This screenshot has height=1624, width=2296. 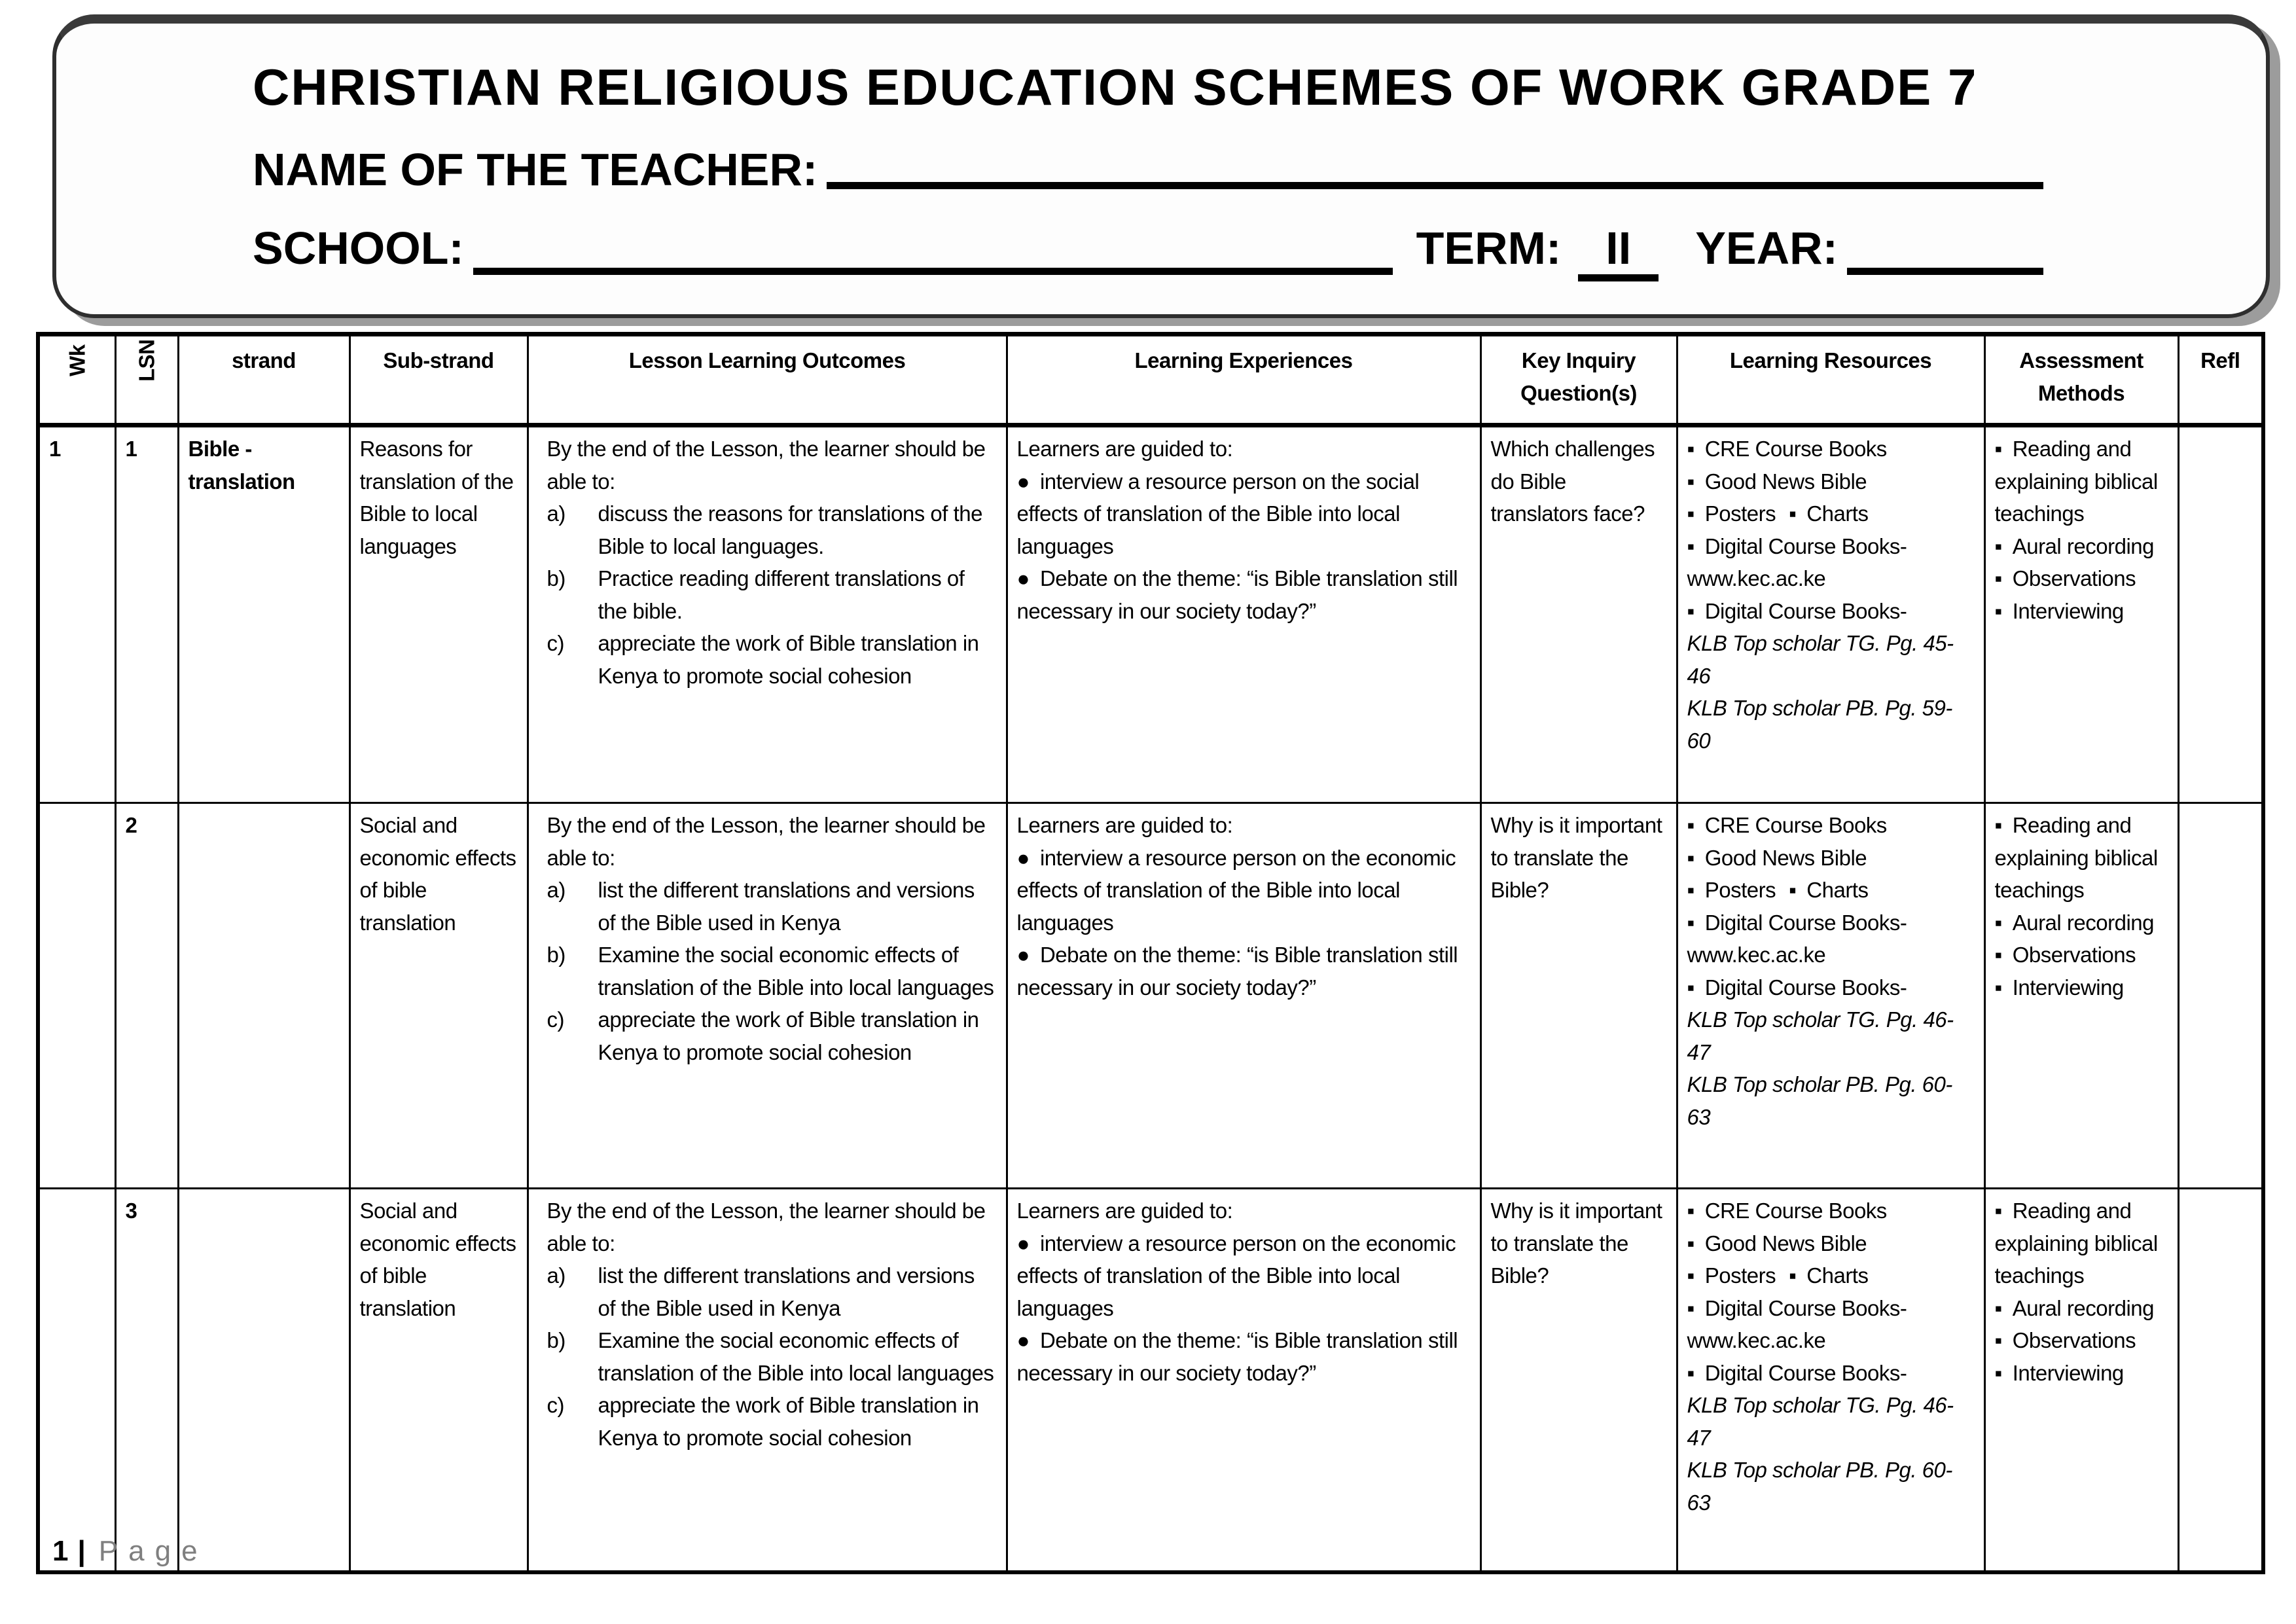 What do you see at coordinates (60, 1551) in the screenshot?
I see `page-number: 1` at bounding box center [60, 1551].